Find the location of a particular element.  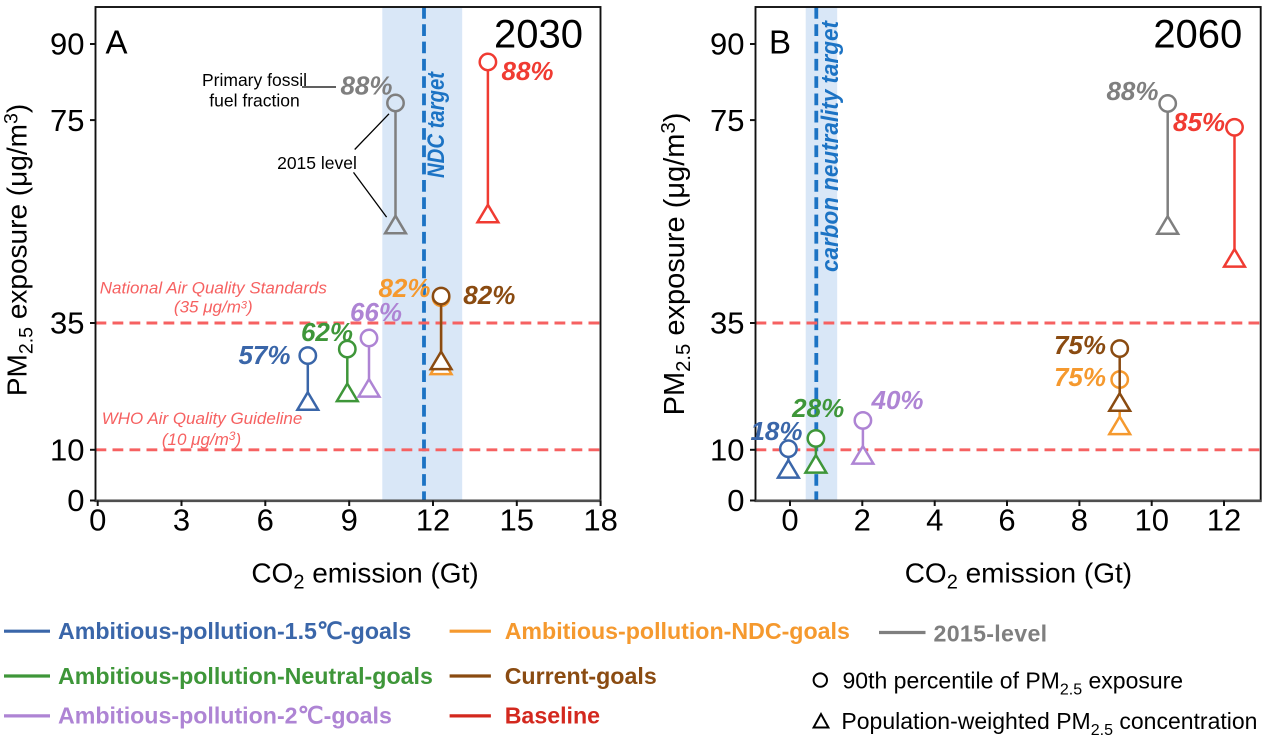

svg-text: 85% is located at coordinates (1199, 122).